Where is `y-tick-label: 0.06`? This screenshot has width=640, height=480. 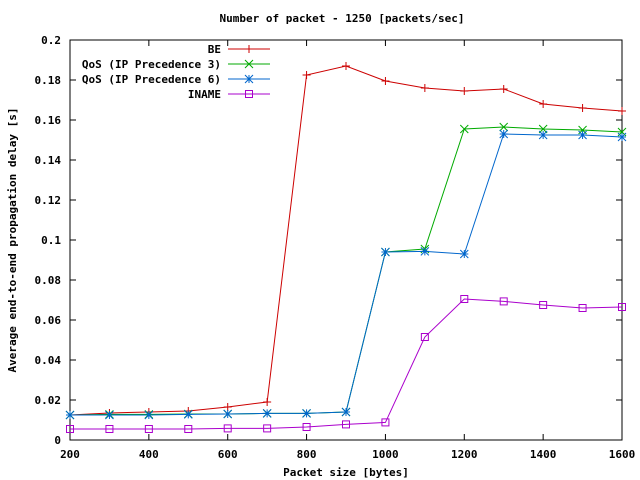
y-tick-label: 0.06 is located at coordinates (48, 320).